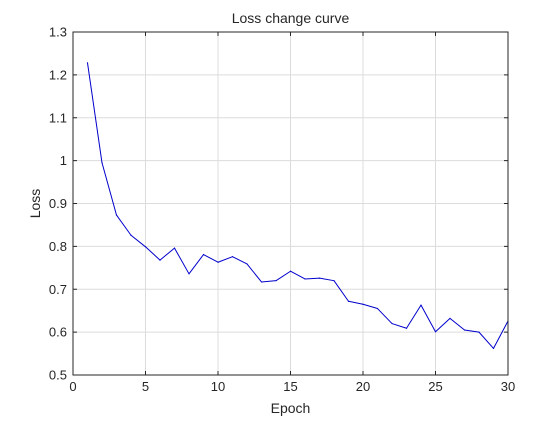 This screenshot has width=560, height=425. What do you see at coordinates (63, 160) in the screenshot?
I see `y-tick-label: 1` at bounding box center [63, 160].